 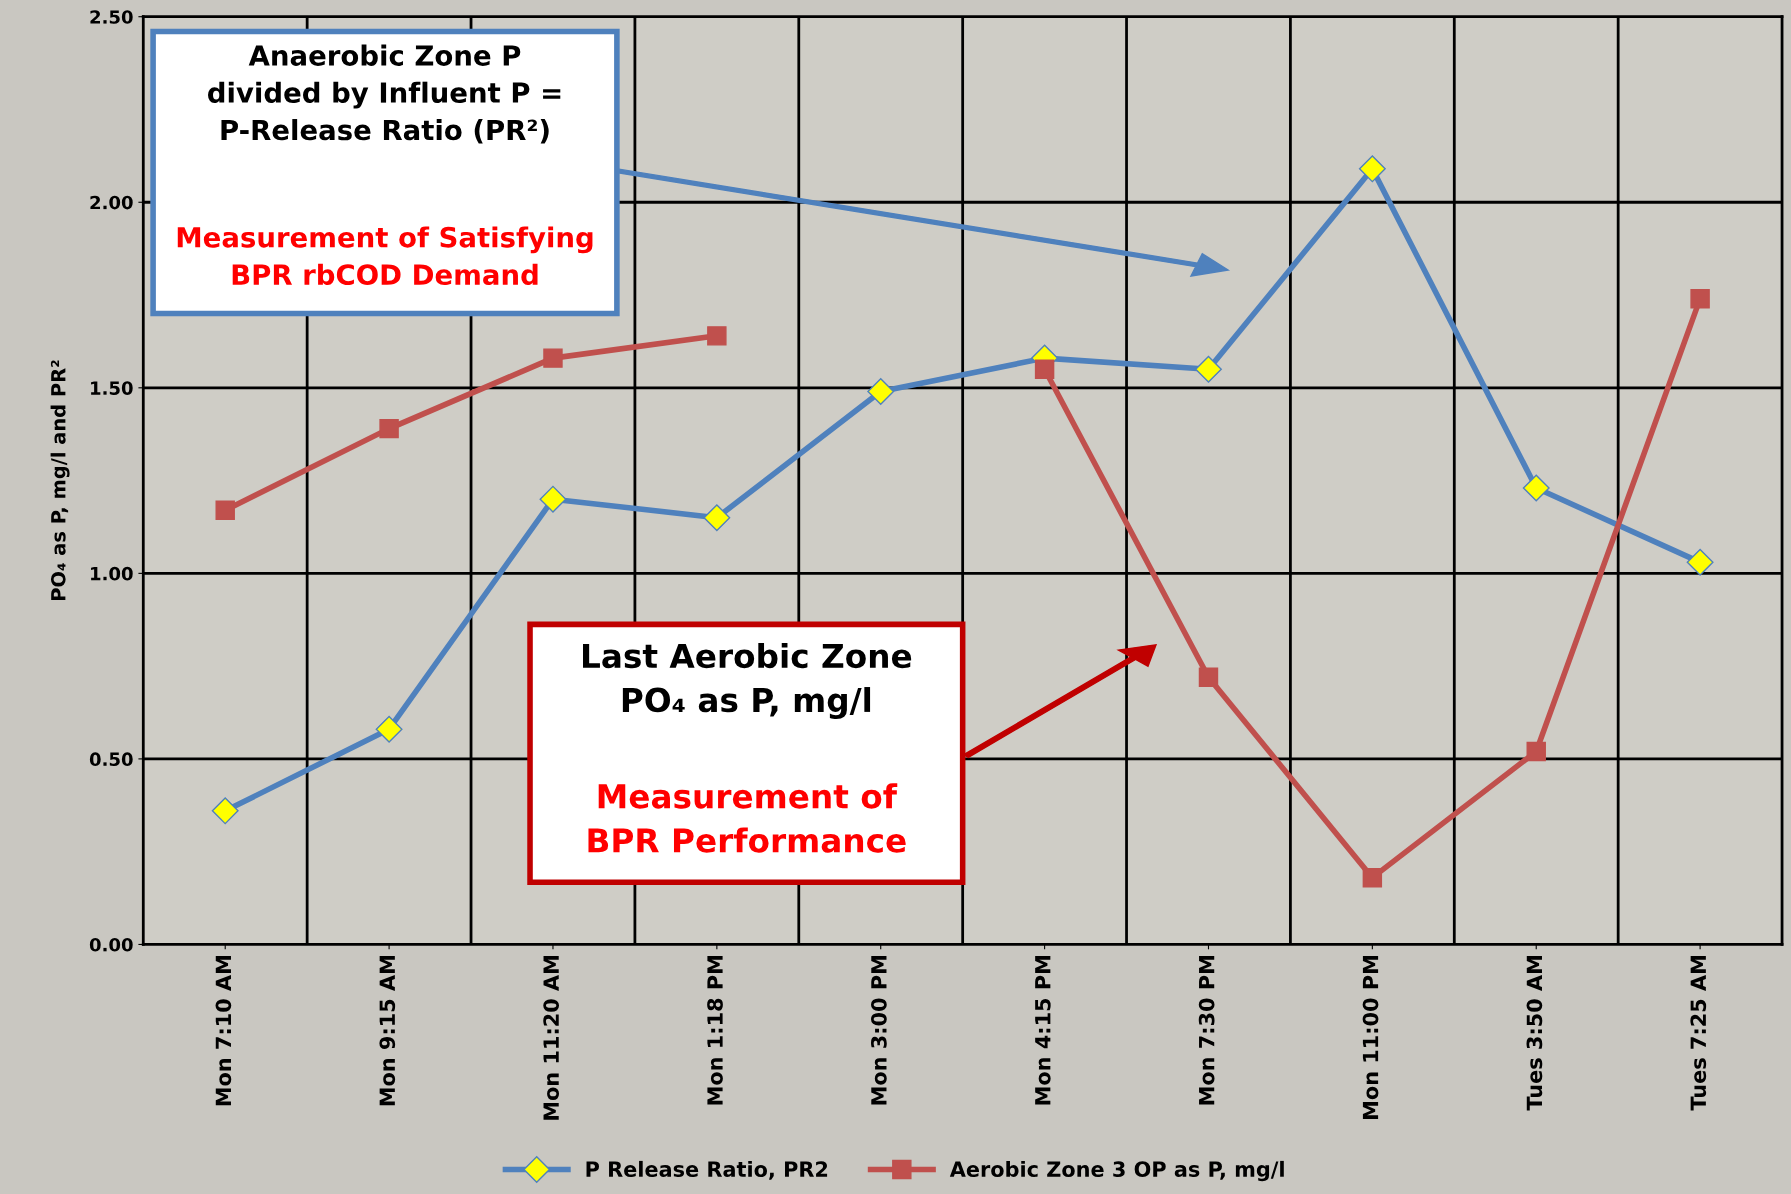 What do you see at coordinates (747, 680) in the screenshot?
I see `annotation: Last Aerobic Zone PO₄ as P, mg/l` at bounding box center [747, 680].